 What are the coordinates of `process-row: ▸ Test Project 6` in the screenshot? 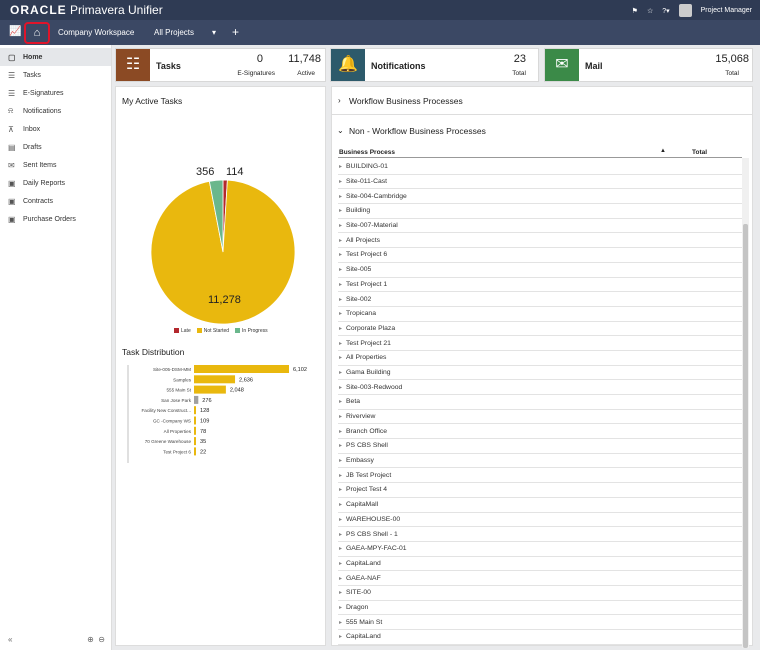 It's located at (540, 255).